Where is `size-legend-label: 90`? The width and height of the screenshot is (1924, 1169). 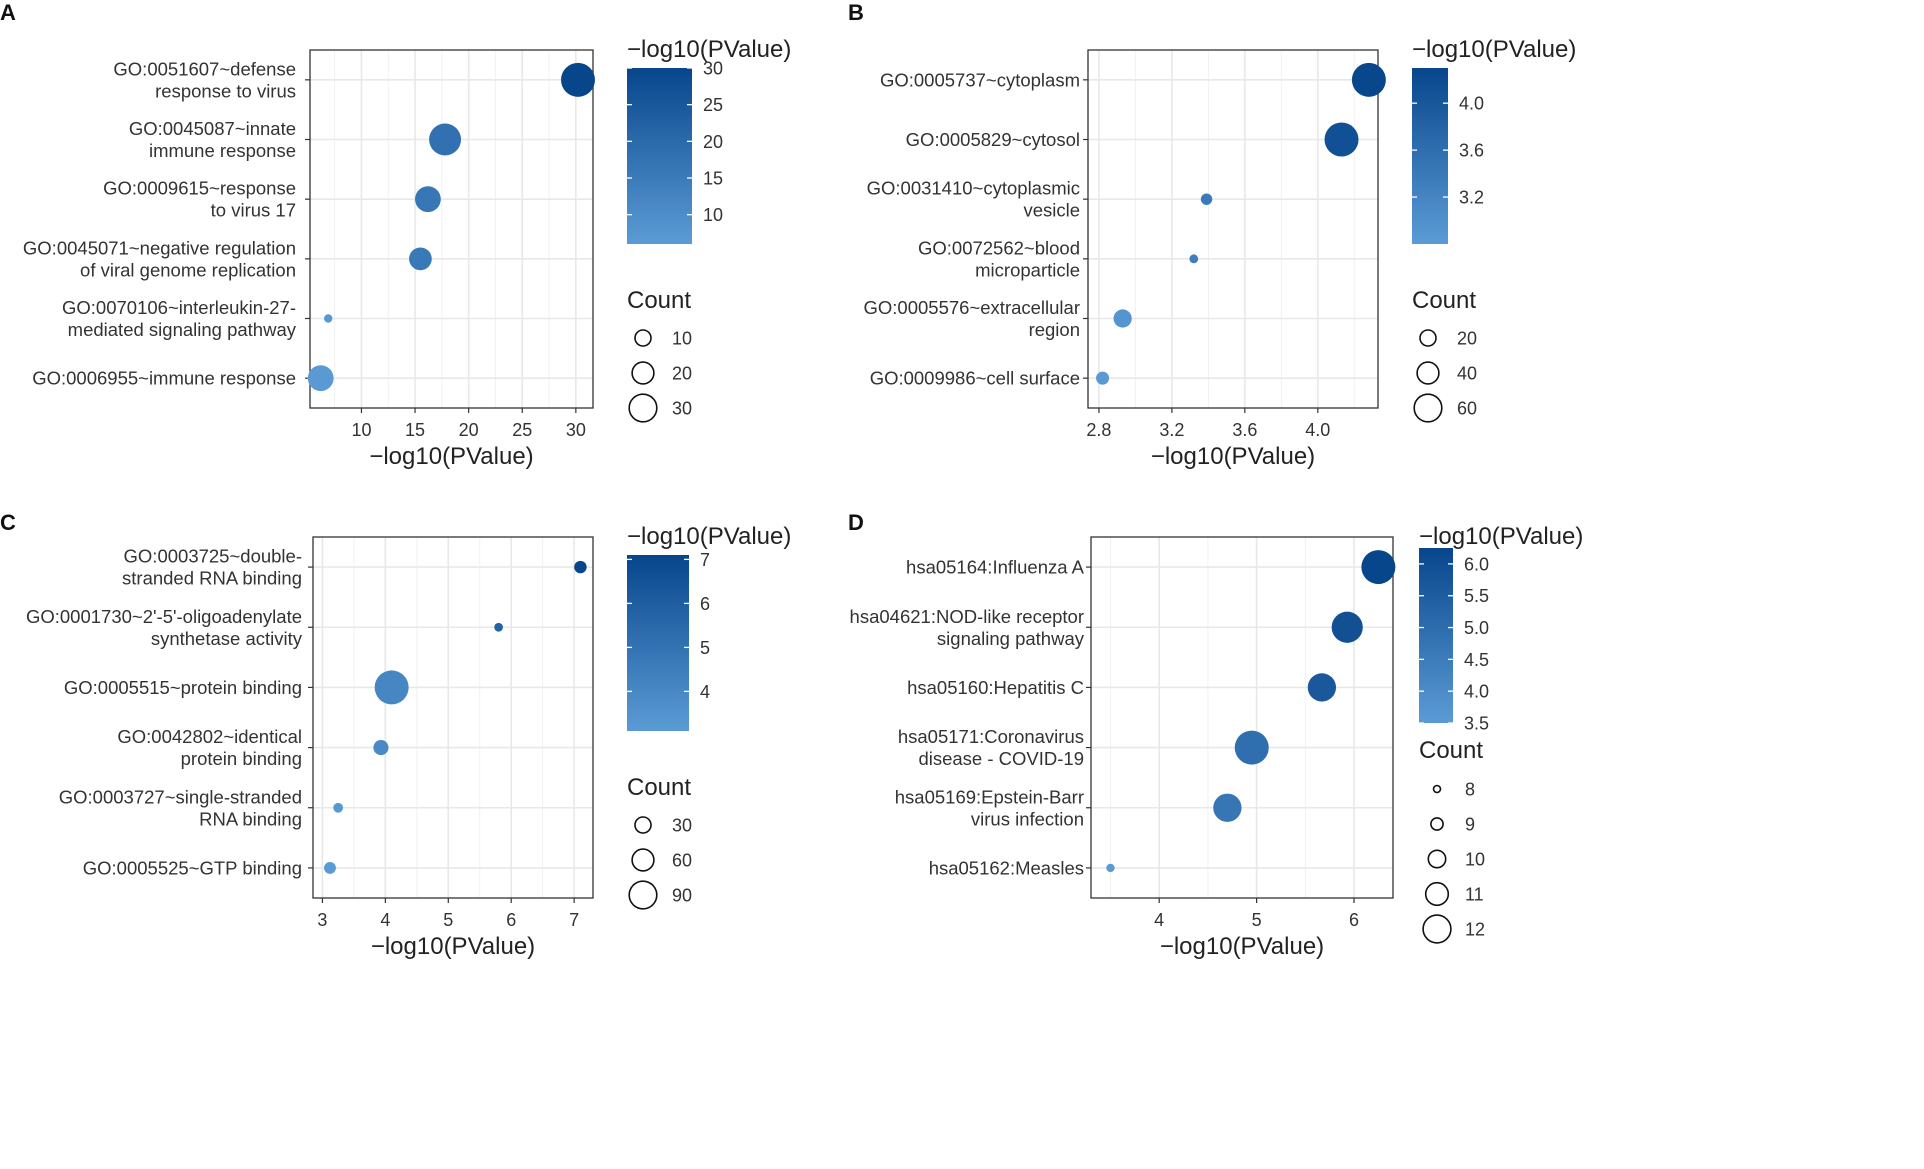 size-legend-label: 90 is located at coordinates (682, 896).